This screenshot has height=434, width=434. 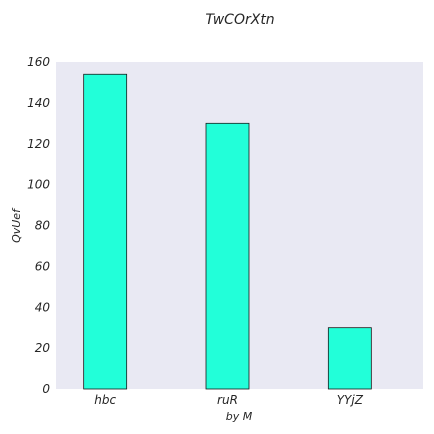 I want to click on x-tick-label: YYjZ, so click(x=350, y=400).